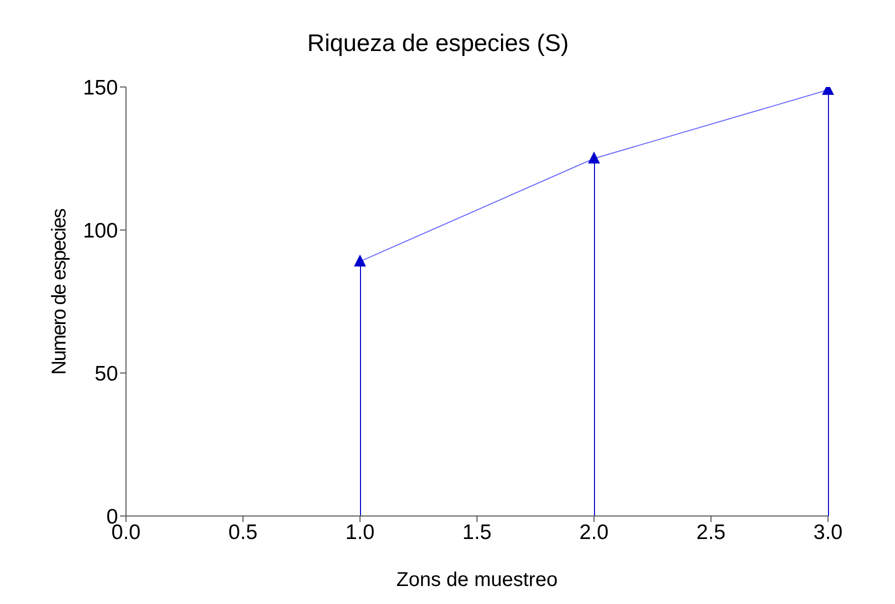 This screenshot has height=604, width=895. I want to click on y-tick-label: 150, so click(100, 88).